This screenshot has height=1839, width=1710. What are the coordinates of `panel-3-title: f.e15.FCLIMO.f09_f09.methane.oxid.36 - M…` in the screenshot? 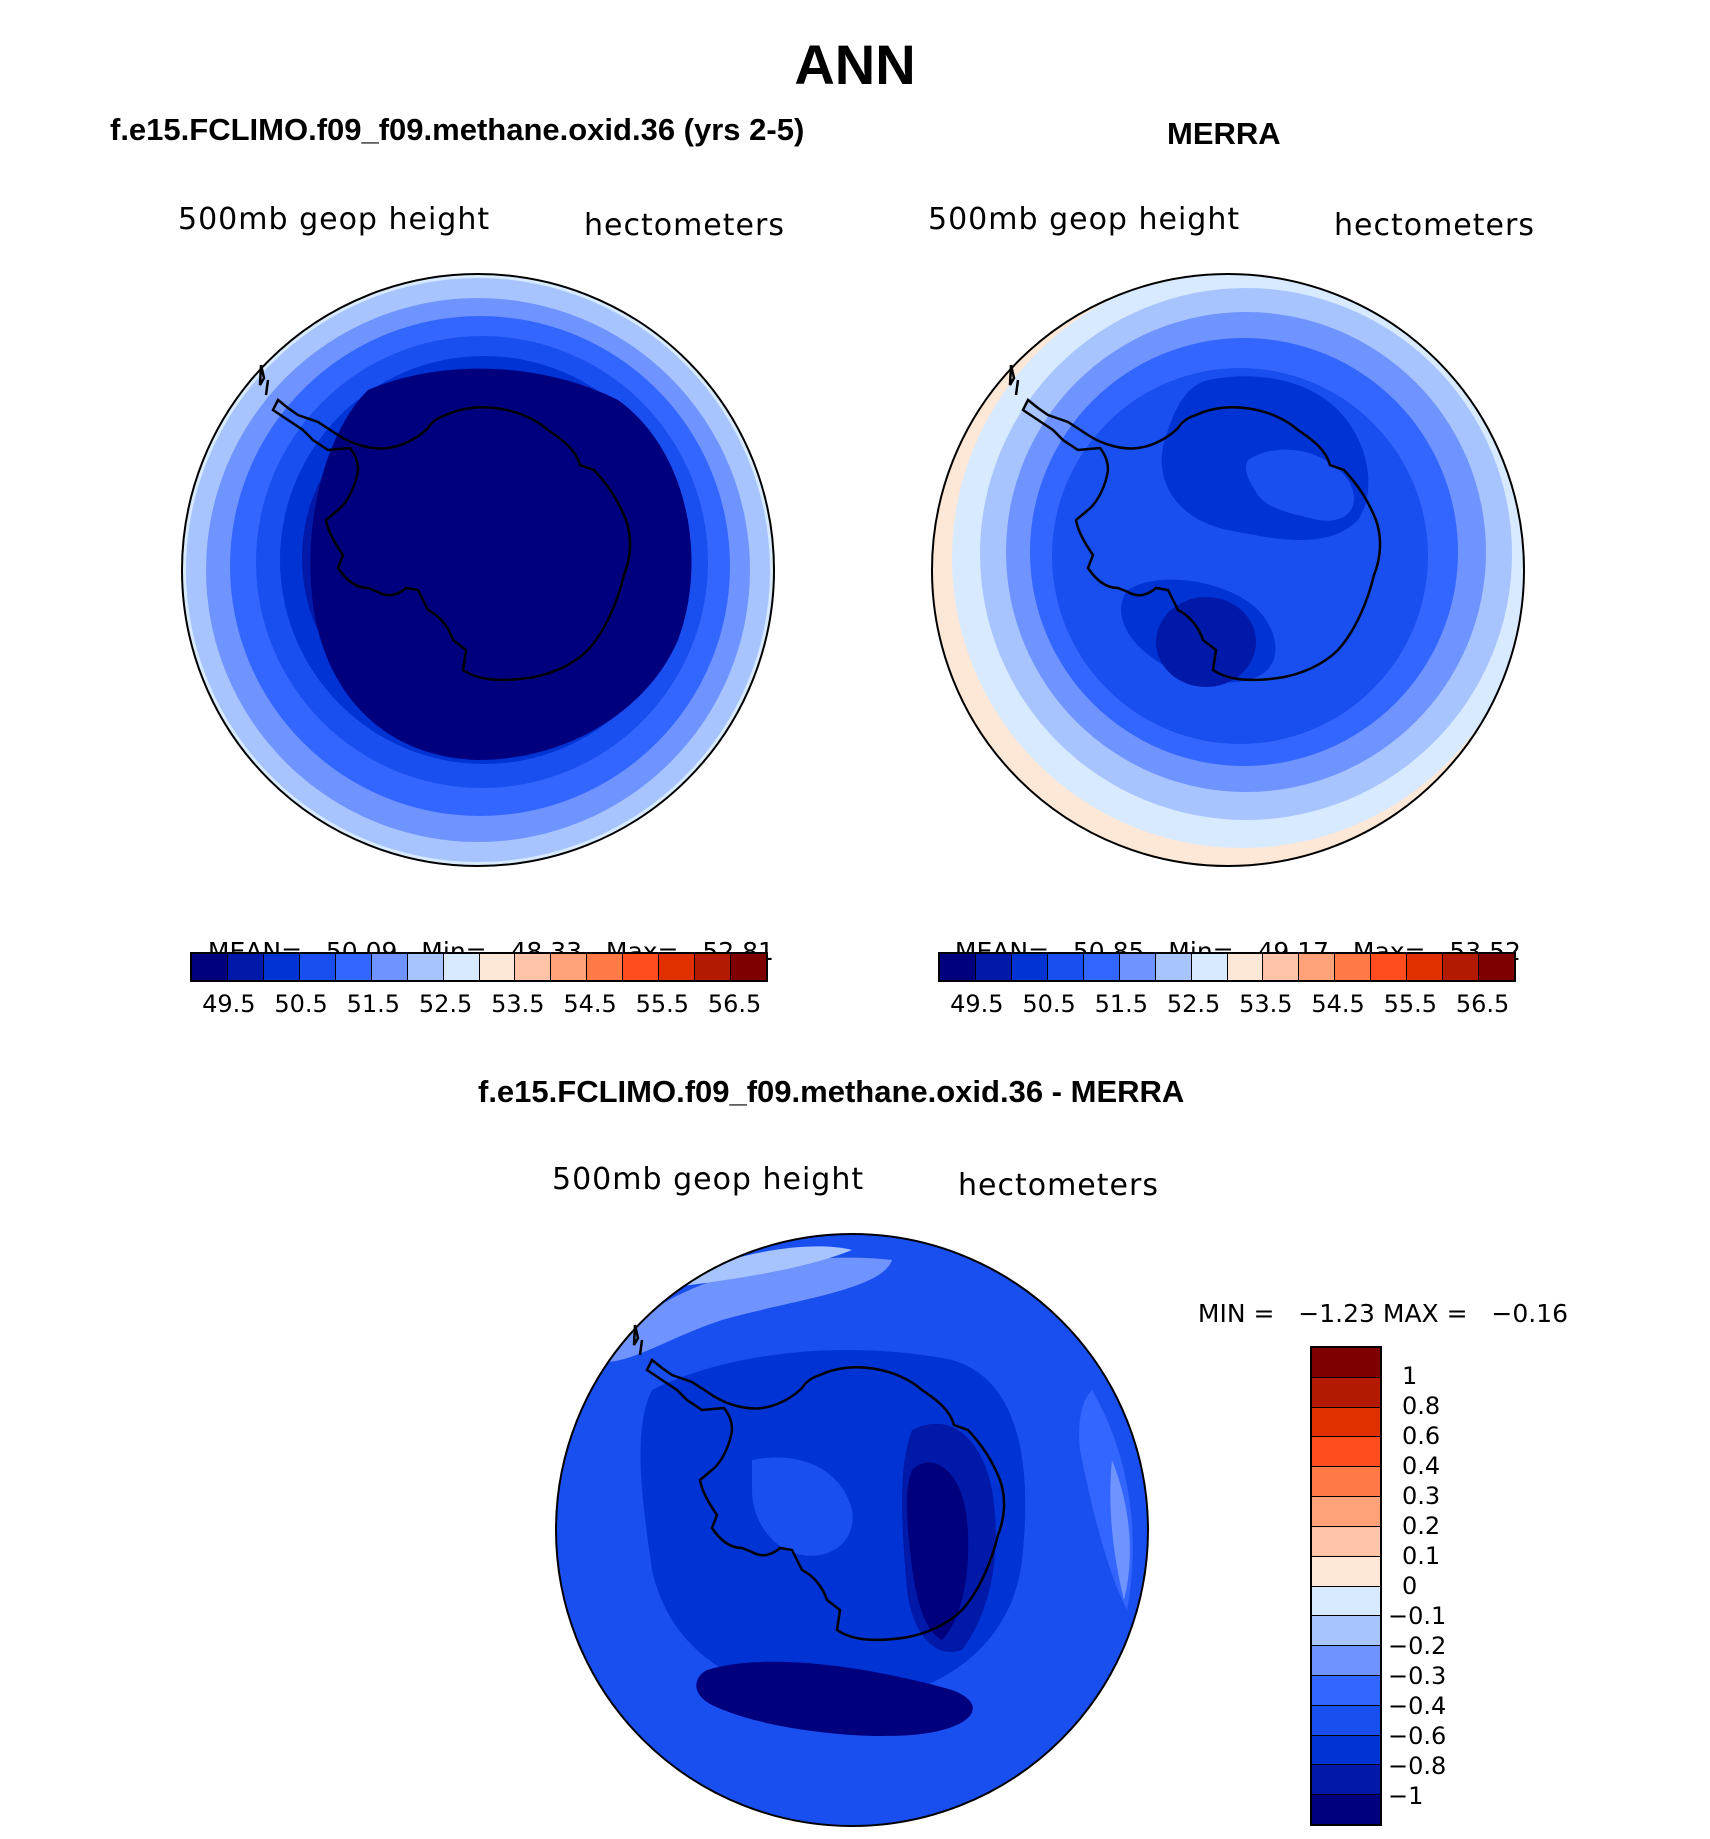 It's located at (831, 1091).